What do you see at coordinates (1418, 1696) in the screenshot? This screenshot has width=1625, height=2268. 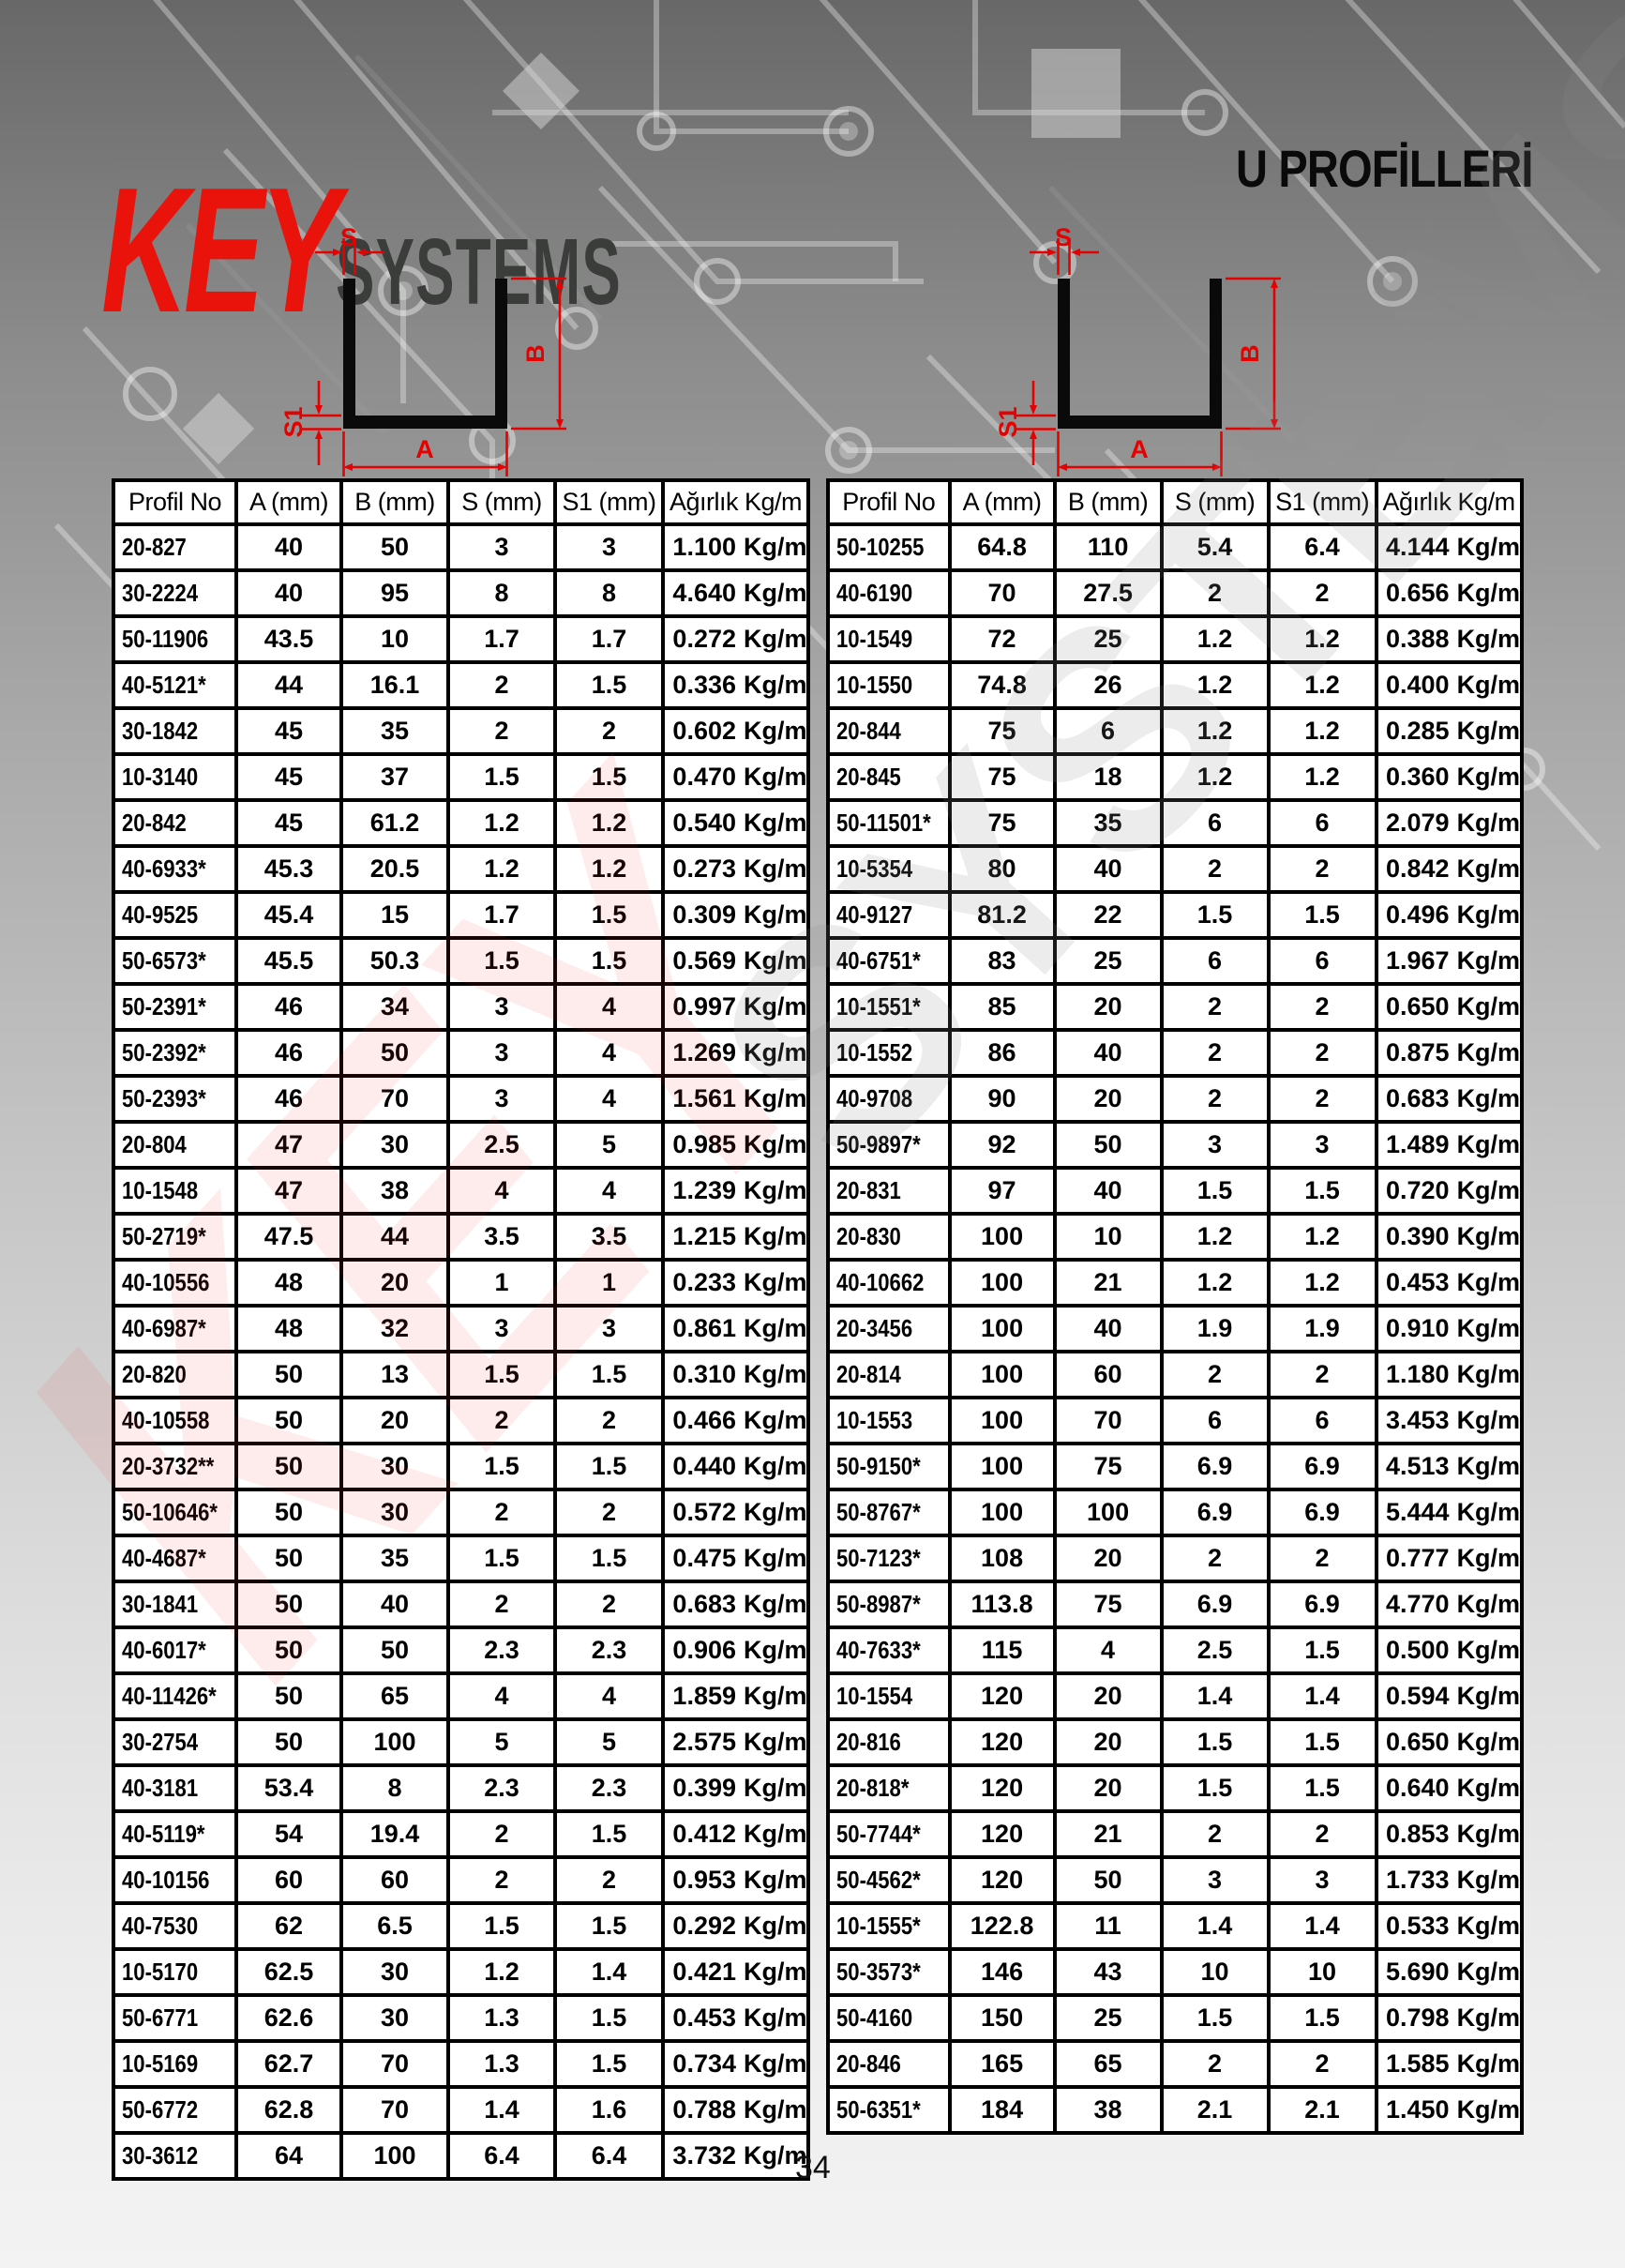 I see `weight-value: 0.594` at bounding box center [1418, 1696].